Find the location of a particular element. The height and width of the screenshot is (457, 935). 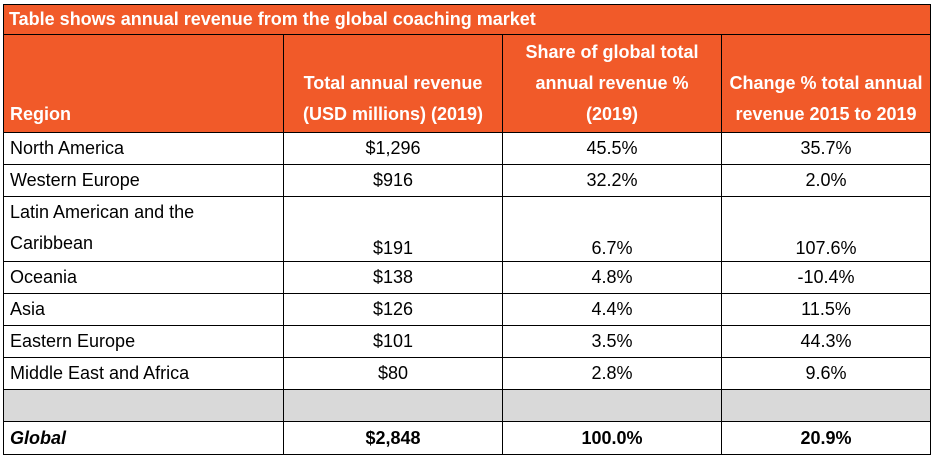

cell-change: 11.5% is located at coordinates (826, 309).